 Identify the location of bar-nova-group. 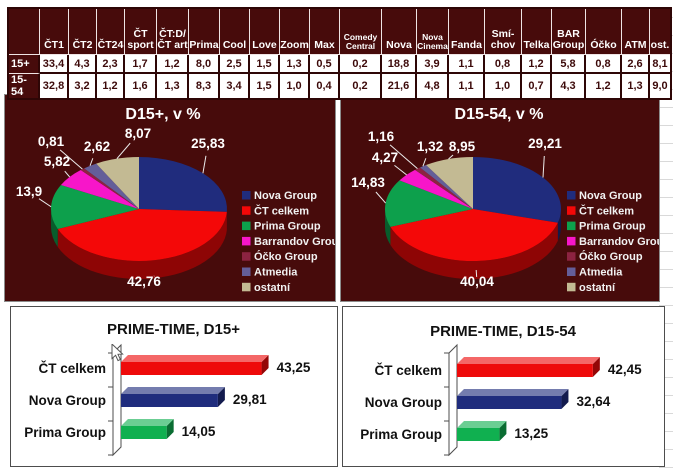
(173, 397).